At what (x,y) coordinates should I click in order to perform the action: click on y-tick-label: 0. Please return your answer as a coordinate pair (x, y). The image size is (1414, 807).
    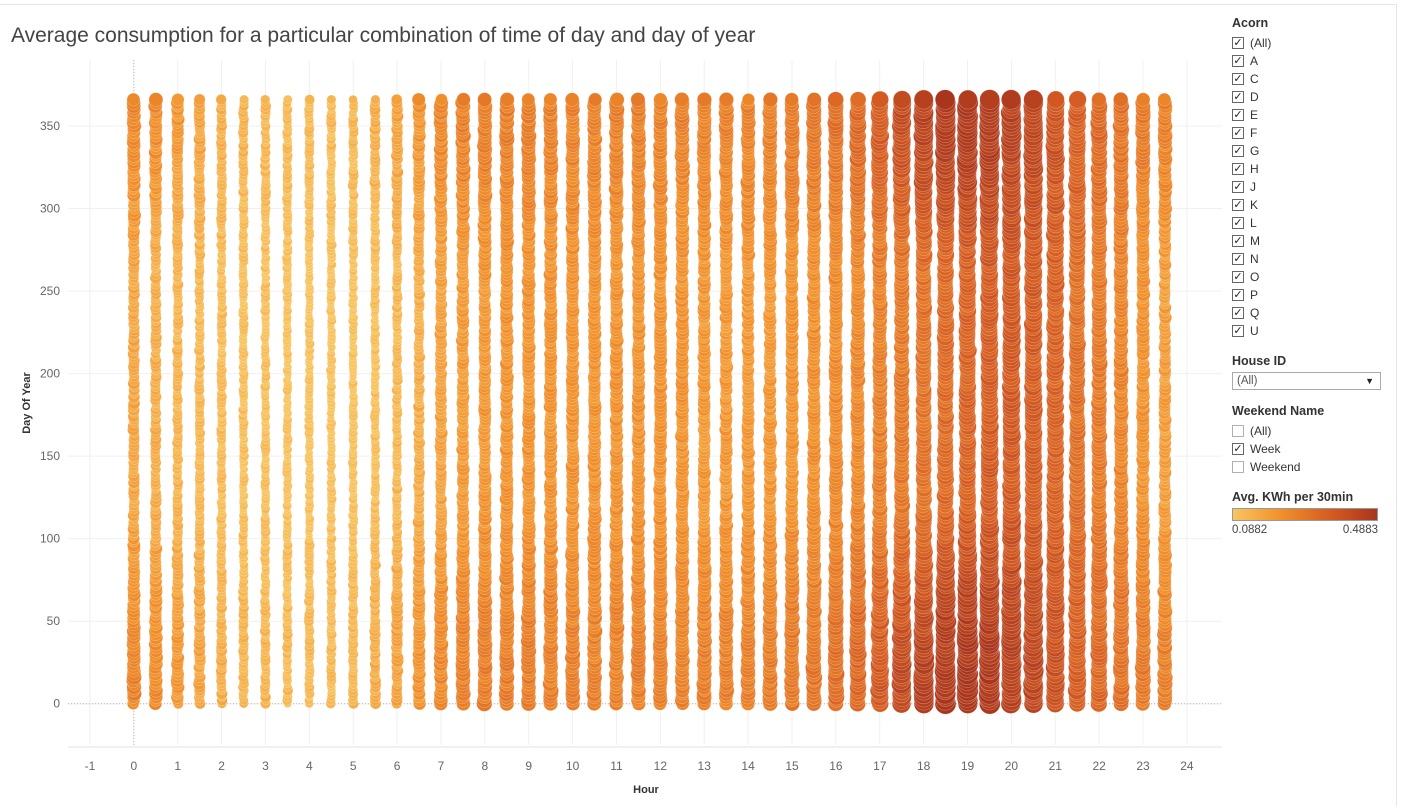
    Looking at the image, I should click on (56, 704).